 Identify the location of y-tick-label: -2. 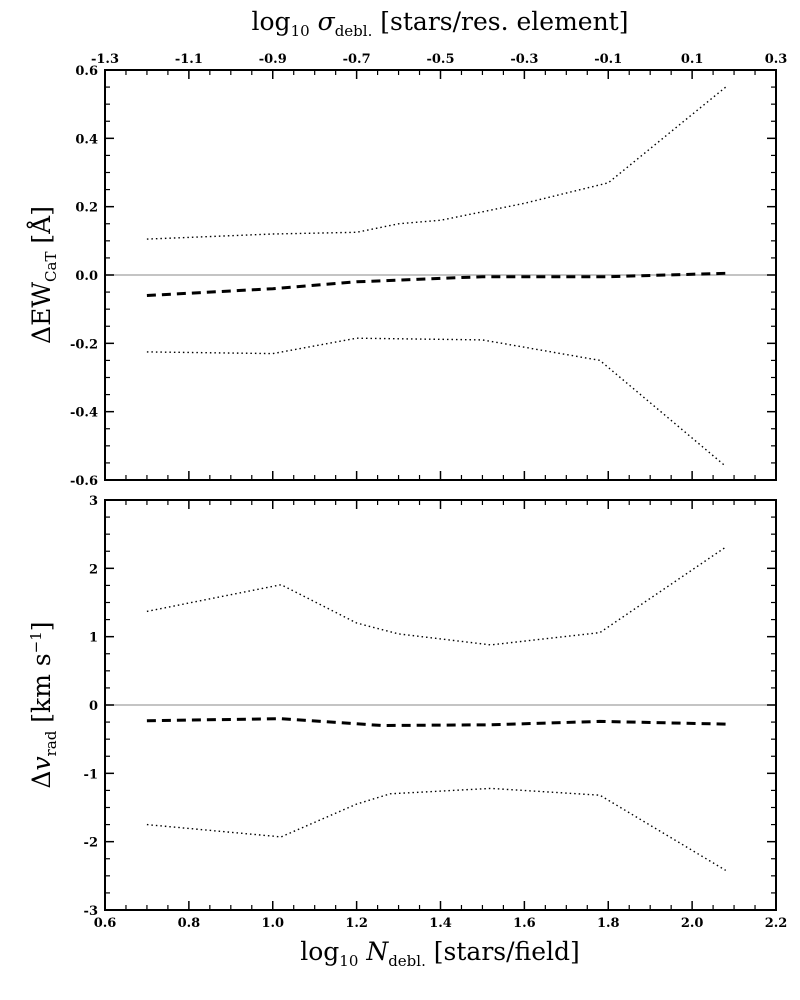
(91, 843).